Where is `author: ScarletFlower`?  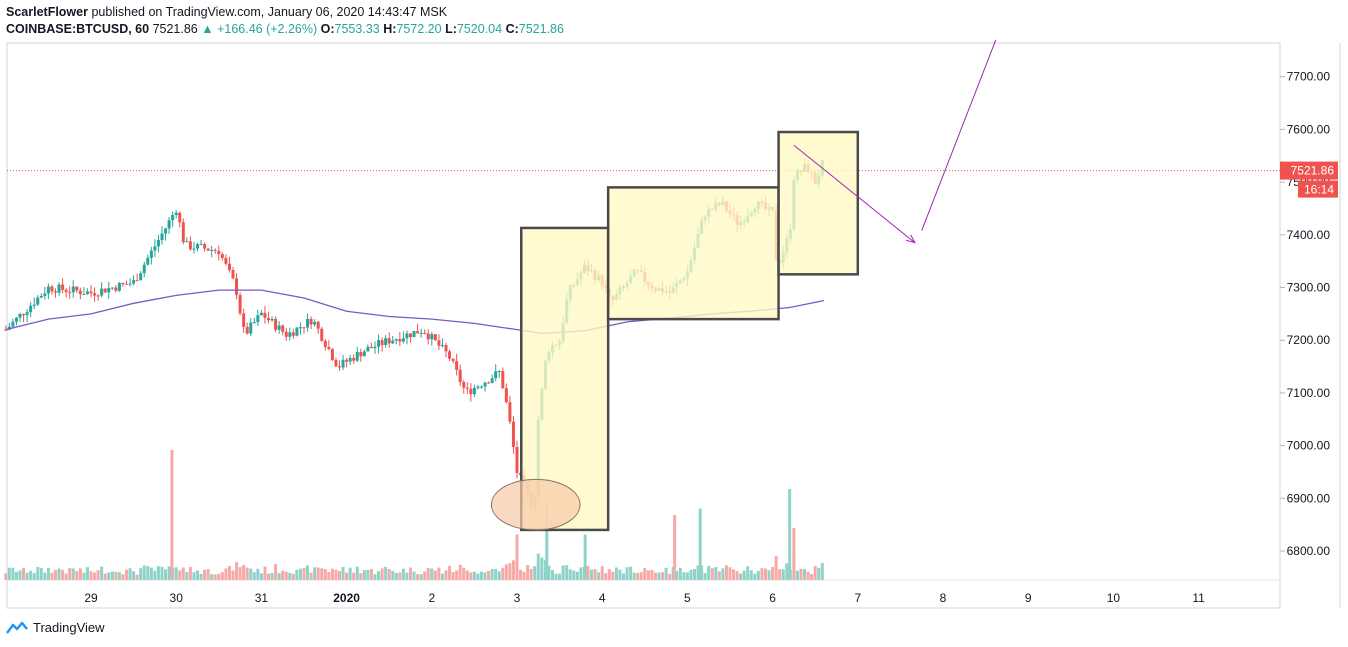
author: ScarletFlower is located at coordinates (47, 12).